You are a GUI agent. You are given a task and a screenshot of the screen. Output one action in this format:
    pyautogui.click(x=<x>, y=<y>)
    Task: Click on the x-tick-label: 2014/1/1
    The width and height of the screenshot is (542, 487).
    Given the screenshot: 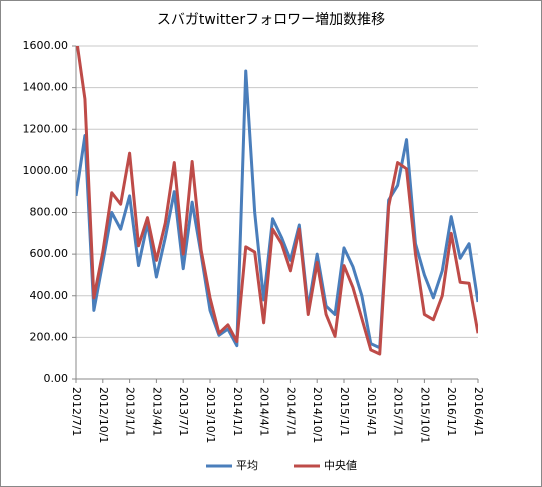 What is the action you would take?
    pyautogui.click(x=237, y=411)
    